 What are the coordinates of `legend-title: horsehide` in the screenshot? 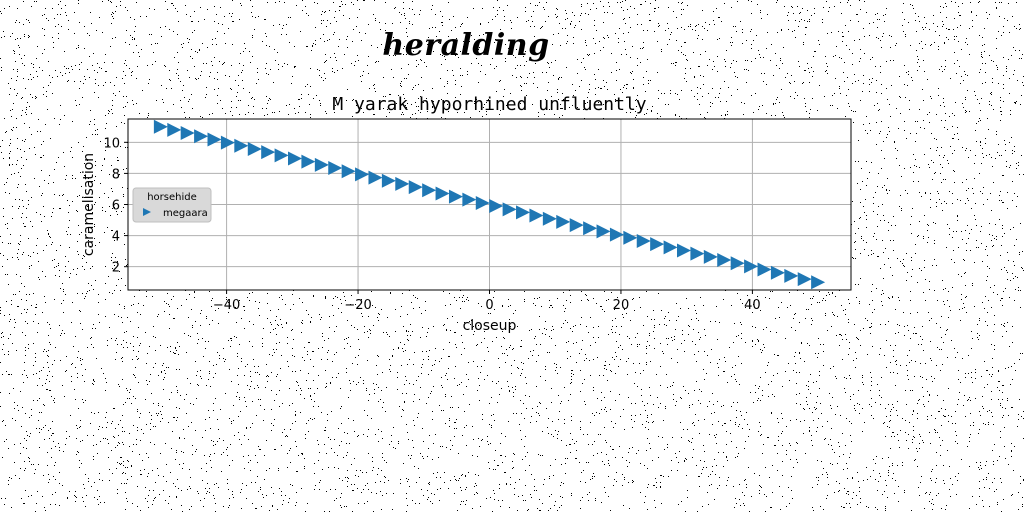 It's located at (172, 197).